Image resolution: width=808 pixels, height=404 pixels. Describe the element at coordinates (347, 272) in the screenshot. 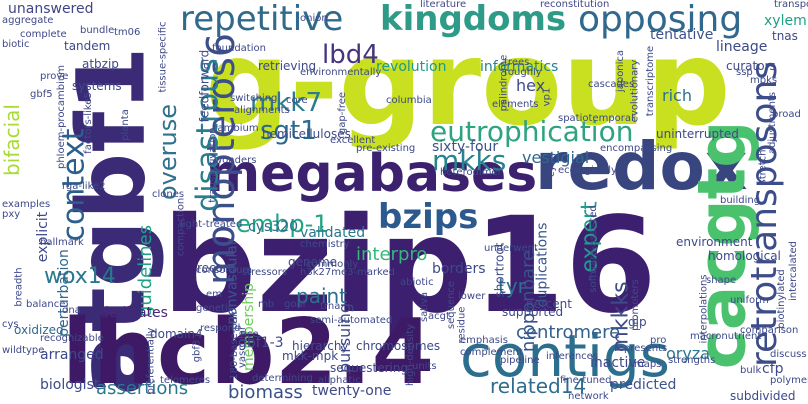

I see `word-h3k27me3-marked: h3k27me3-marked` at that location.